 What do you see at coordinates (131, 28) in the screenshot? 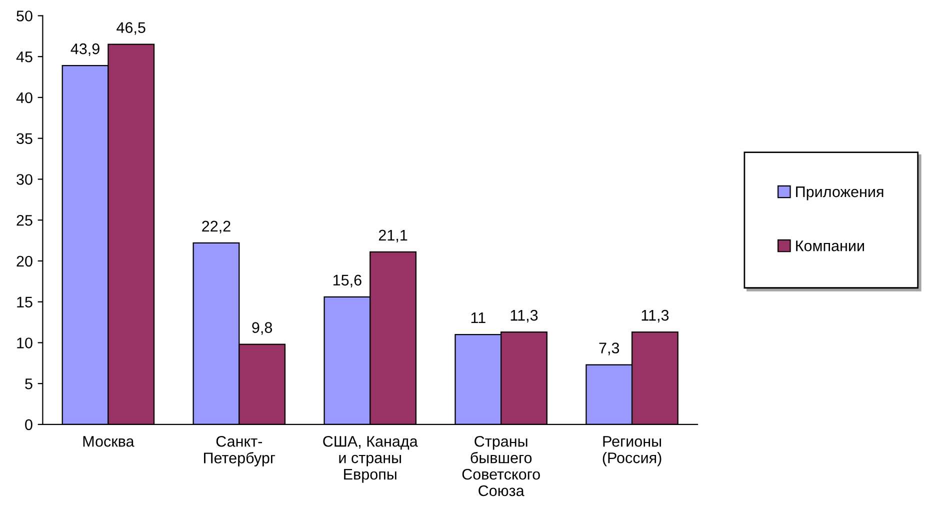
I see `data-label: 46,5` at bounding box center [131, 28].